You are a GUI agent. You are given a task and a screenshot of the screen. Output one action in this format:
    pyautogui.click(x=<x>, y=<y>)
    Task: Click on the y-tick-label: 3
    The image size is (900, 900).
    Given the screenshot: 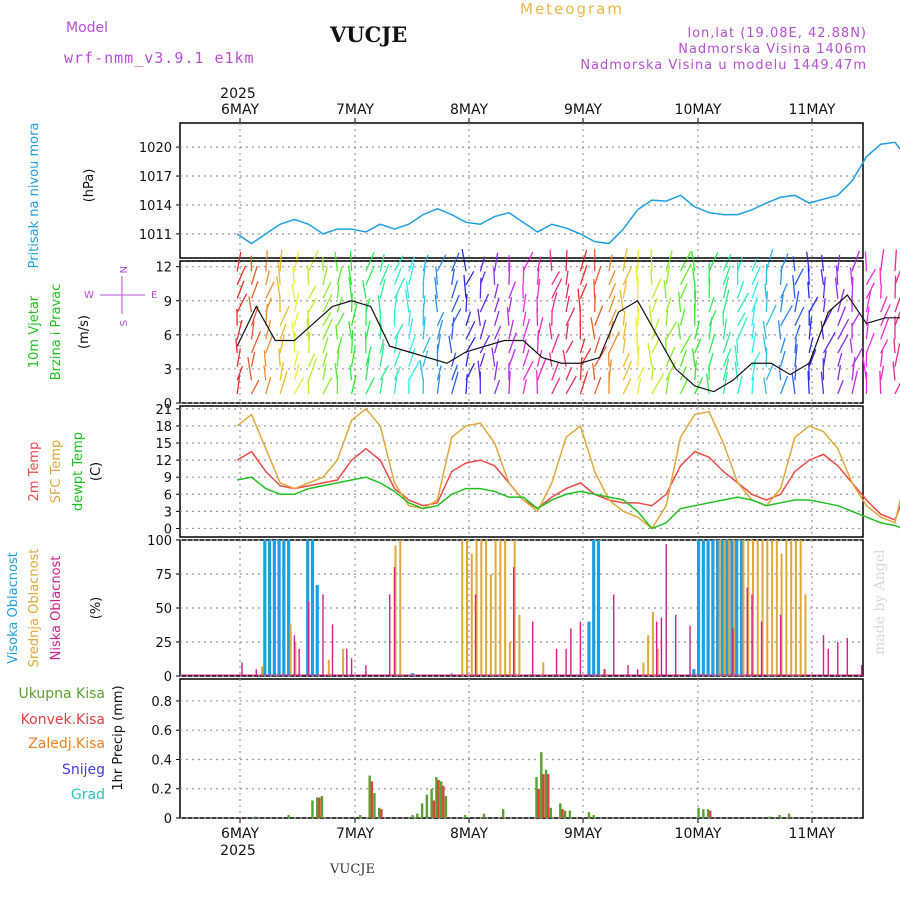 What is the action you would take?
    pyautogui.click(x=168, y=370)
    